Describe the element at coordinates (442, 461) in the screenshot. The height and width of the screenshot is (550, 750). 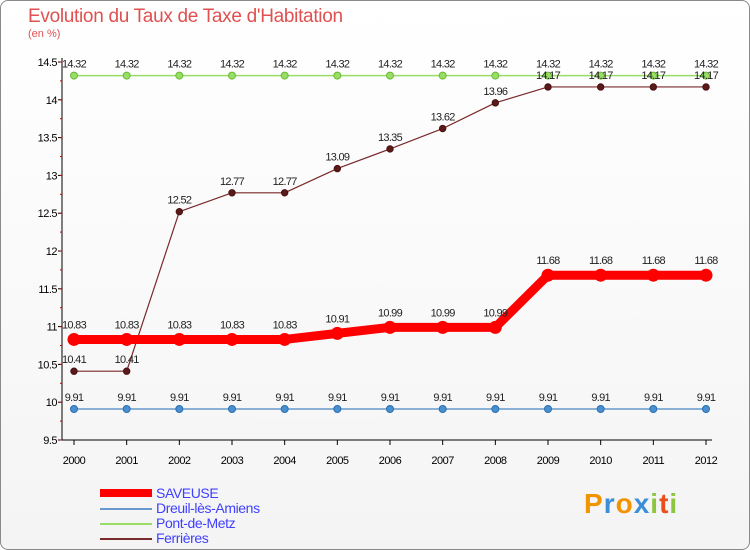
I see `x-tick-label: 2007` at that location.